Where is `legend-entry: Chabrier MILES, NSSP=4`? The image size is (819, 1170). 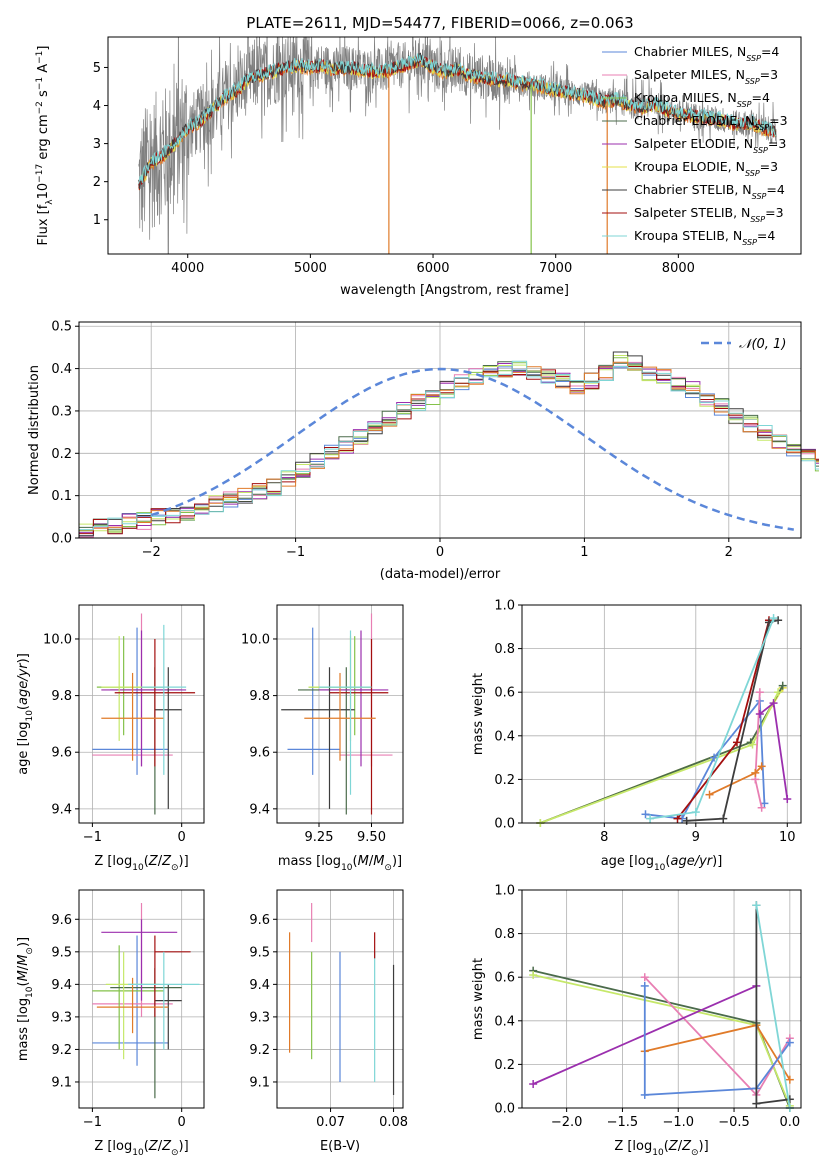 legend-entry: Chabrier MILES, NSSP=4 is located at coordinates (706, 53).